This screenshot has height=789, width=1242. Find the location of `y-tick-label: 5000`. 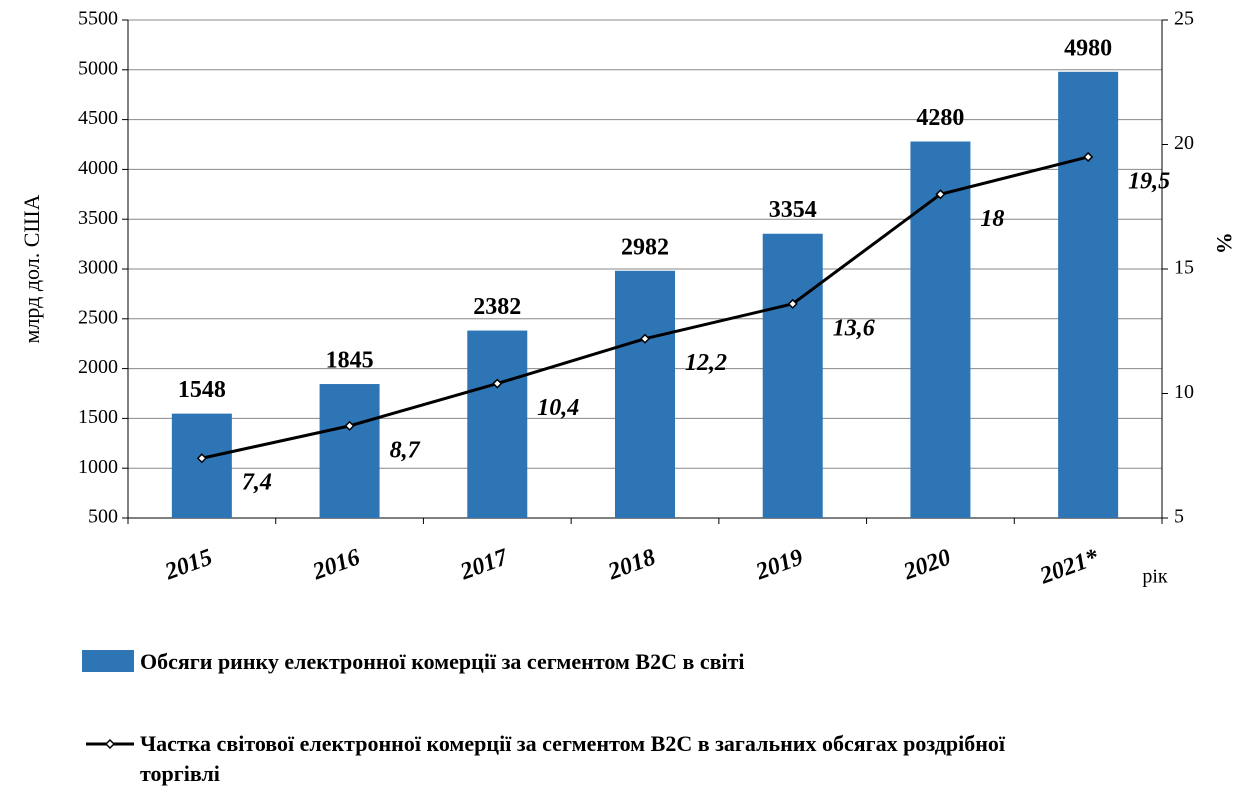

y-tick-label: 5000 is located at coordinates (98, 68).